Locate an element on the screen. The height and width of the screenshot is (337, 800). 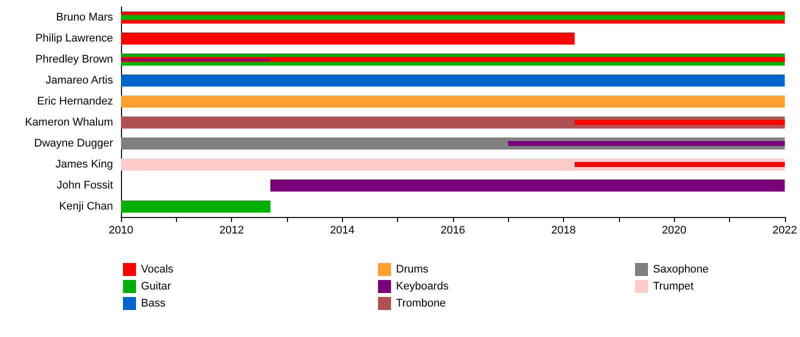
legend-label: Keyboards is located at coordinates (423, 286).